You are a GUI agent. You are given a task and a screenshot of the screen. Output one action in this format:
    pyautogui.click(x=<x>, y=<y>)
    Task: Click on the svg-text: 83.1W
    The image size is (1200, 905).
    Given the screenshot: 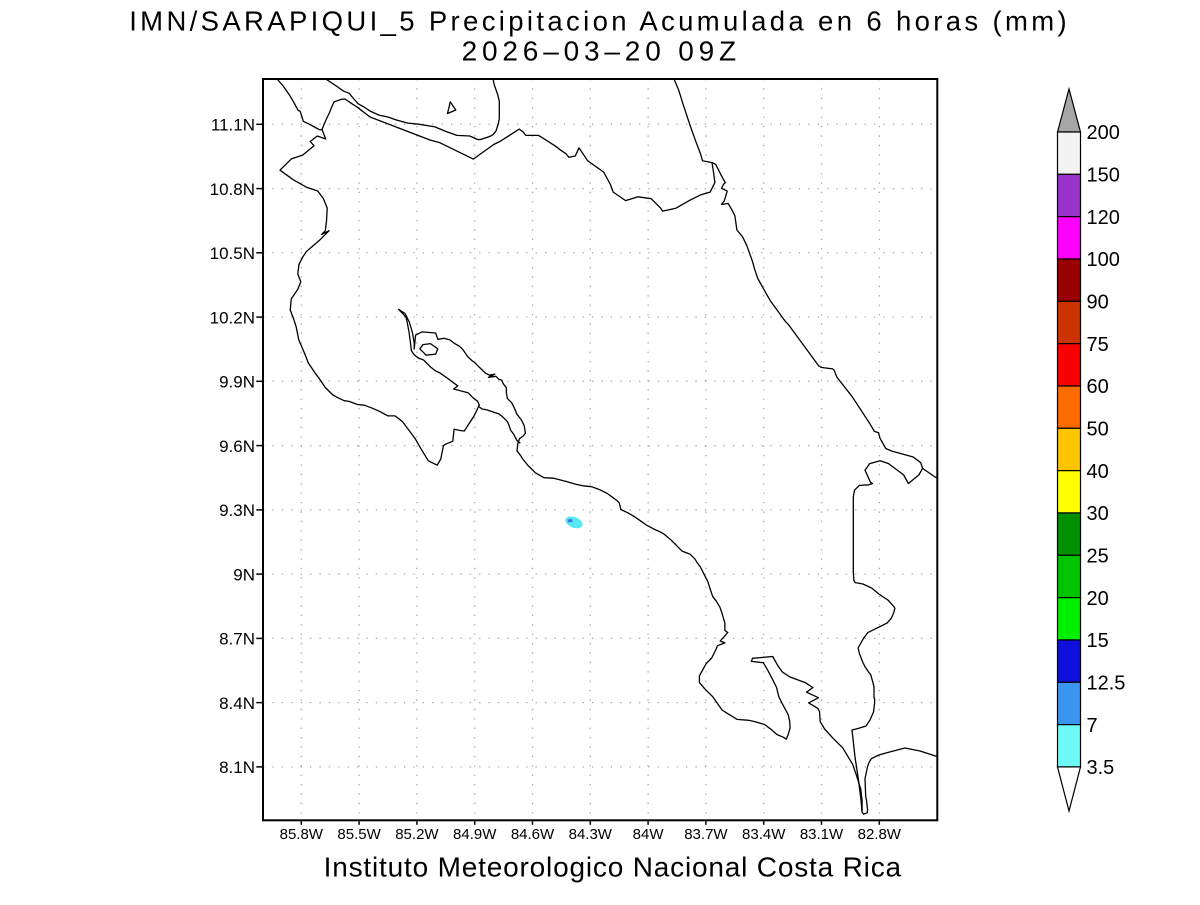 What is the action you would take?
    pyautogui.click(x=822, y=834)
    